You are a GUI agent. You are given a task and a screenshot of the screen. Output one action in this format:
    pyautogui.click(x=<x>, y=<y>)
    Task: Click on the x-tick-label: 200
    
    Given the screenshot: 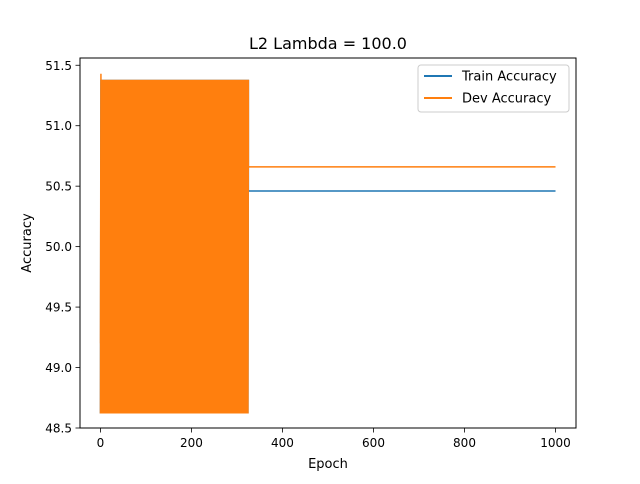 What is the action you would take?
    pyautogui.click(x=191, y=443)
    